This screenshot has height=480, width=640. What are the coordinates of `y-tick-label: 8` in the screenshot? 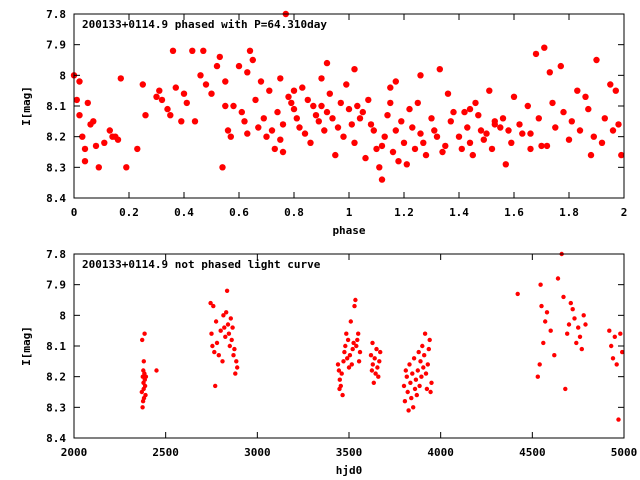 It's located at (62, 315).